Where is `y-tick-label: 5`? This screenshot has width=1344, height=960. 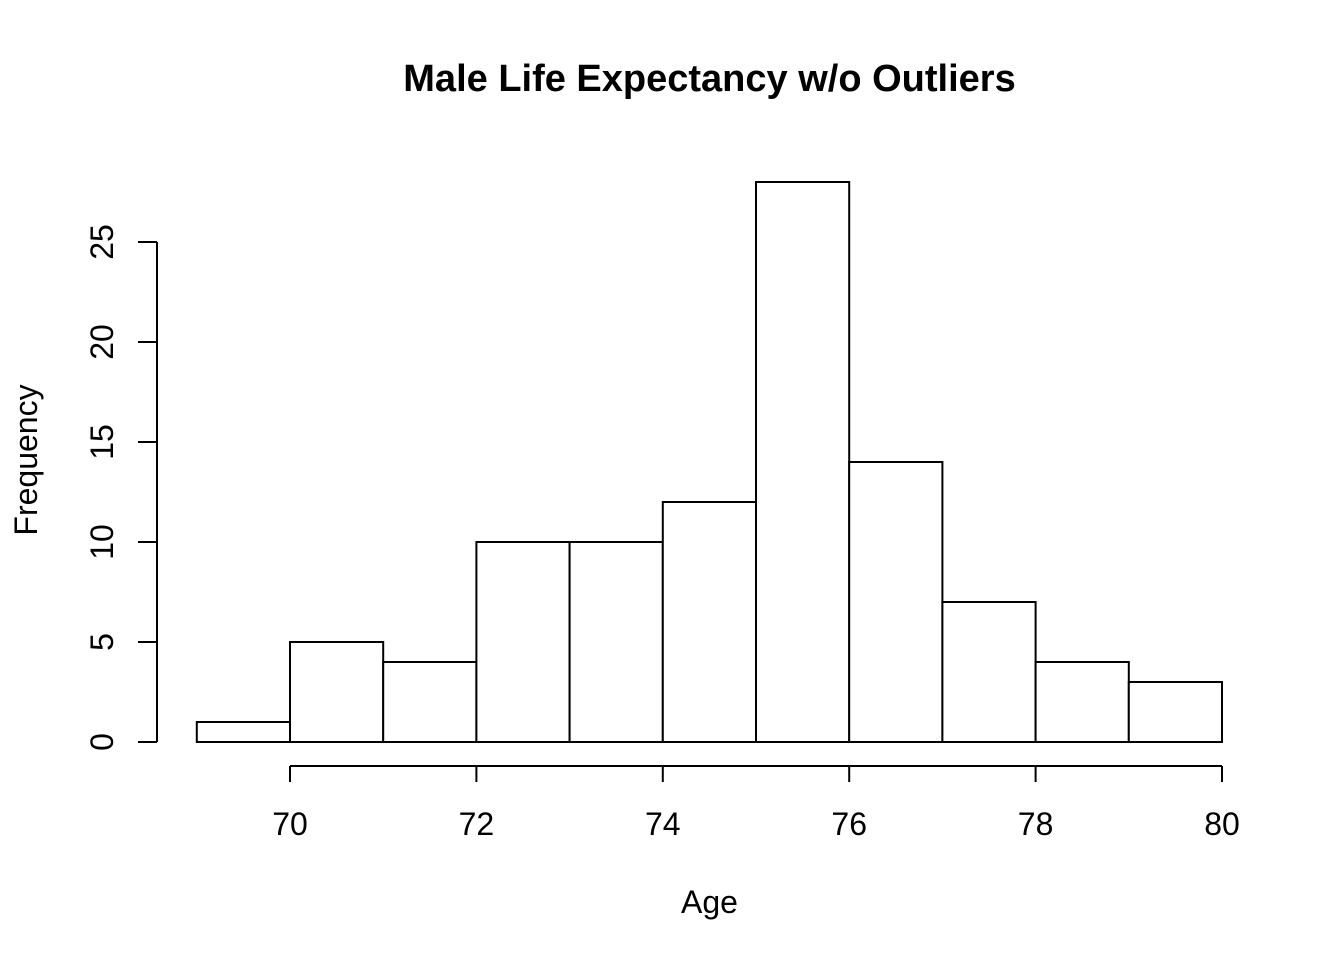 y-tick-label: 5 is located at coordinates (102, 642).